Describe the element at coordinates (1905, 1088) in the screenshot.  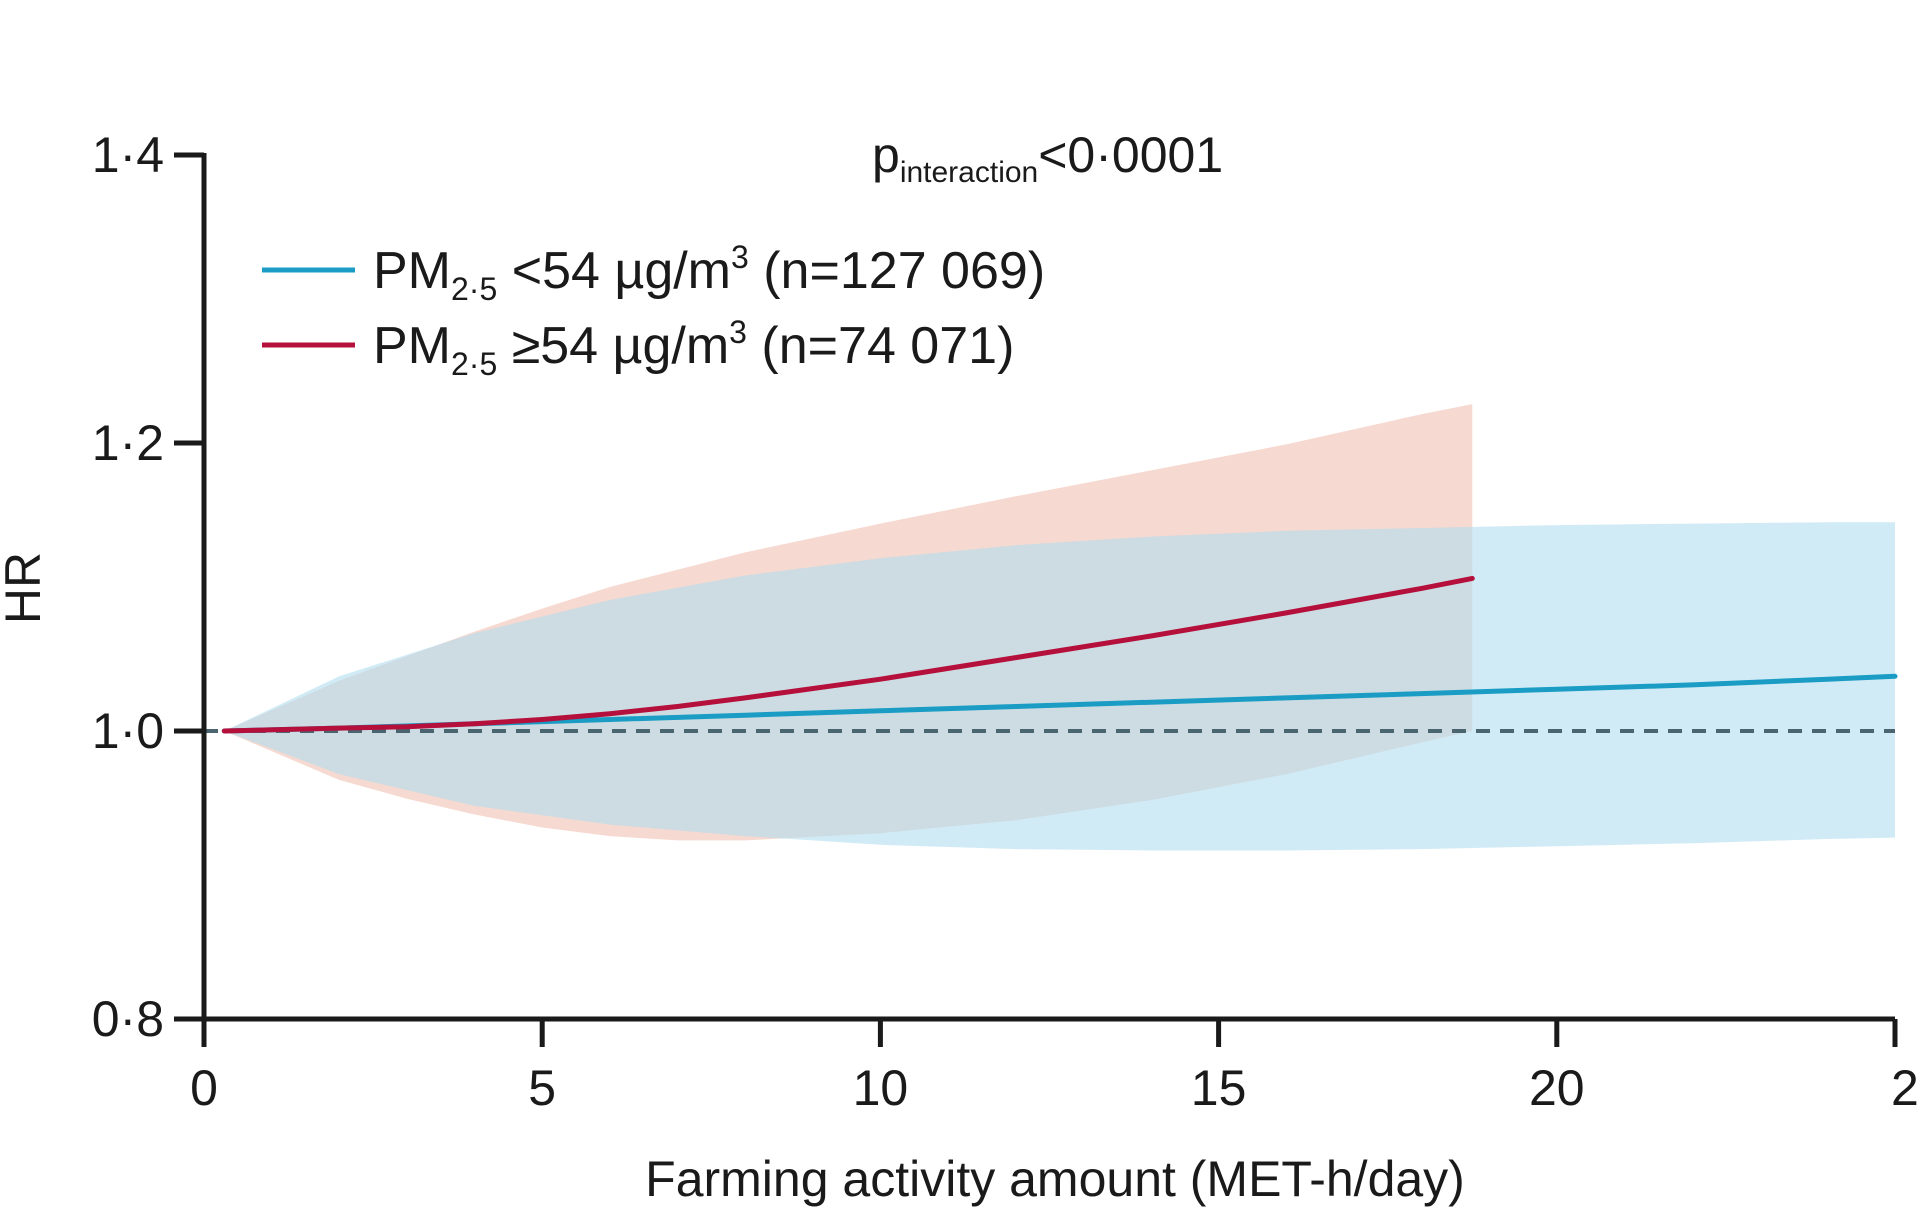
I see `x-tick-label: 25` at that location.